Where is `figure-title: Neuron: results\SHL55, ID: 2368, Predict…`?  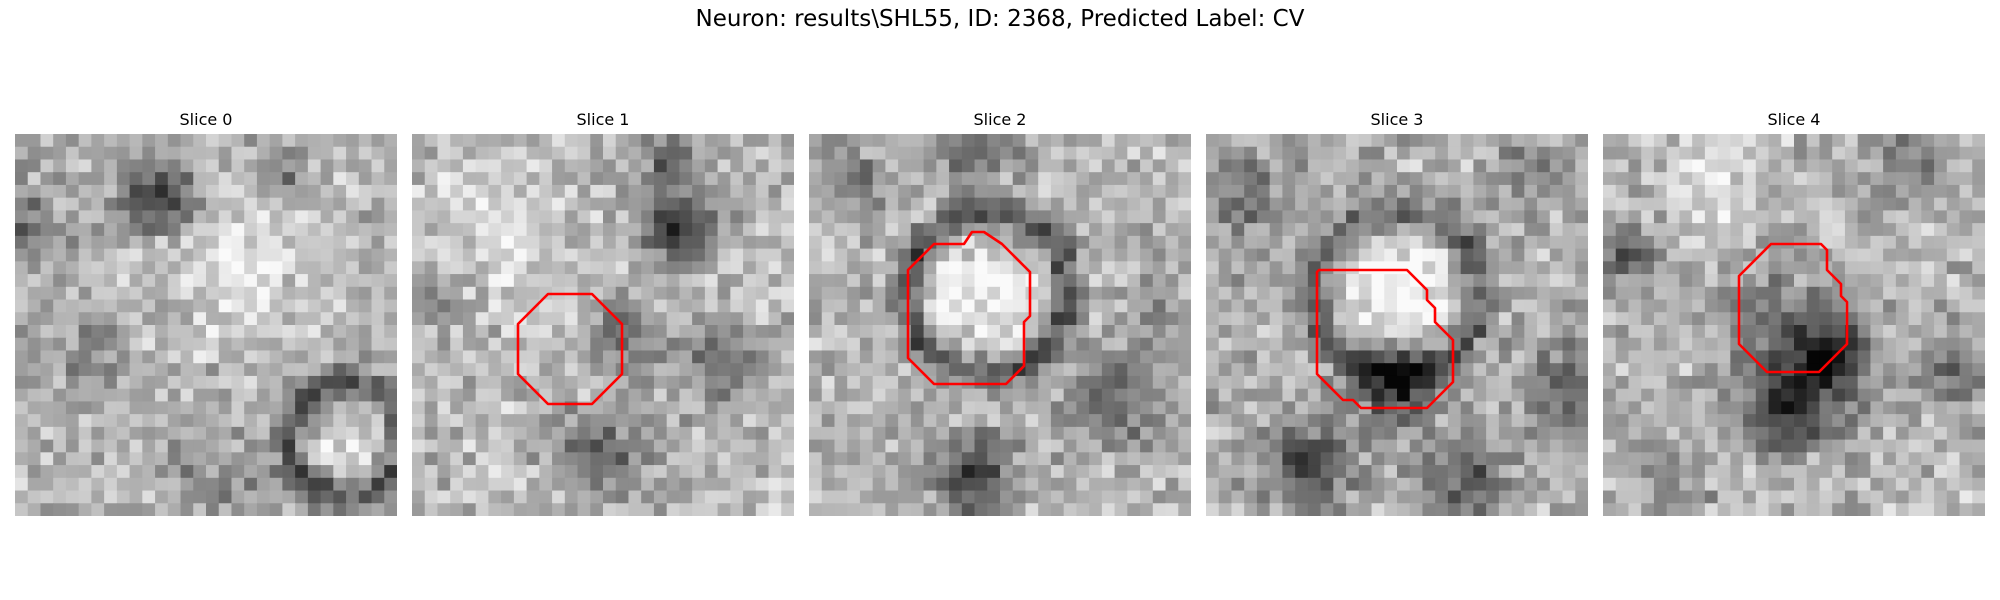
figure-title: Neuron: results\SHL55, ID: 2368, Predict… is located at coordinates (1000, 19).